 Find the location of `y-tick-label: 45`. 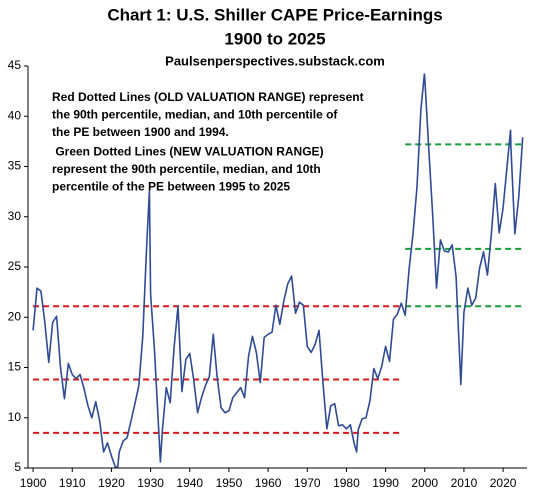

y-tick-label: 45 is located at coordinates (15, 65).